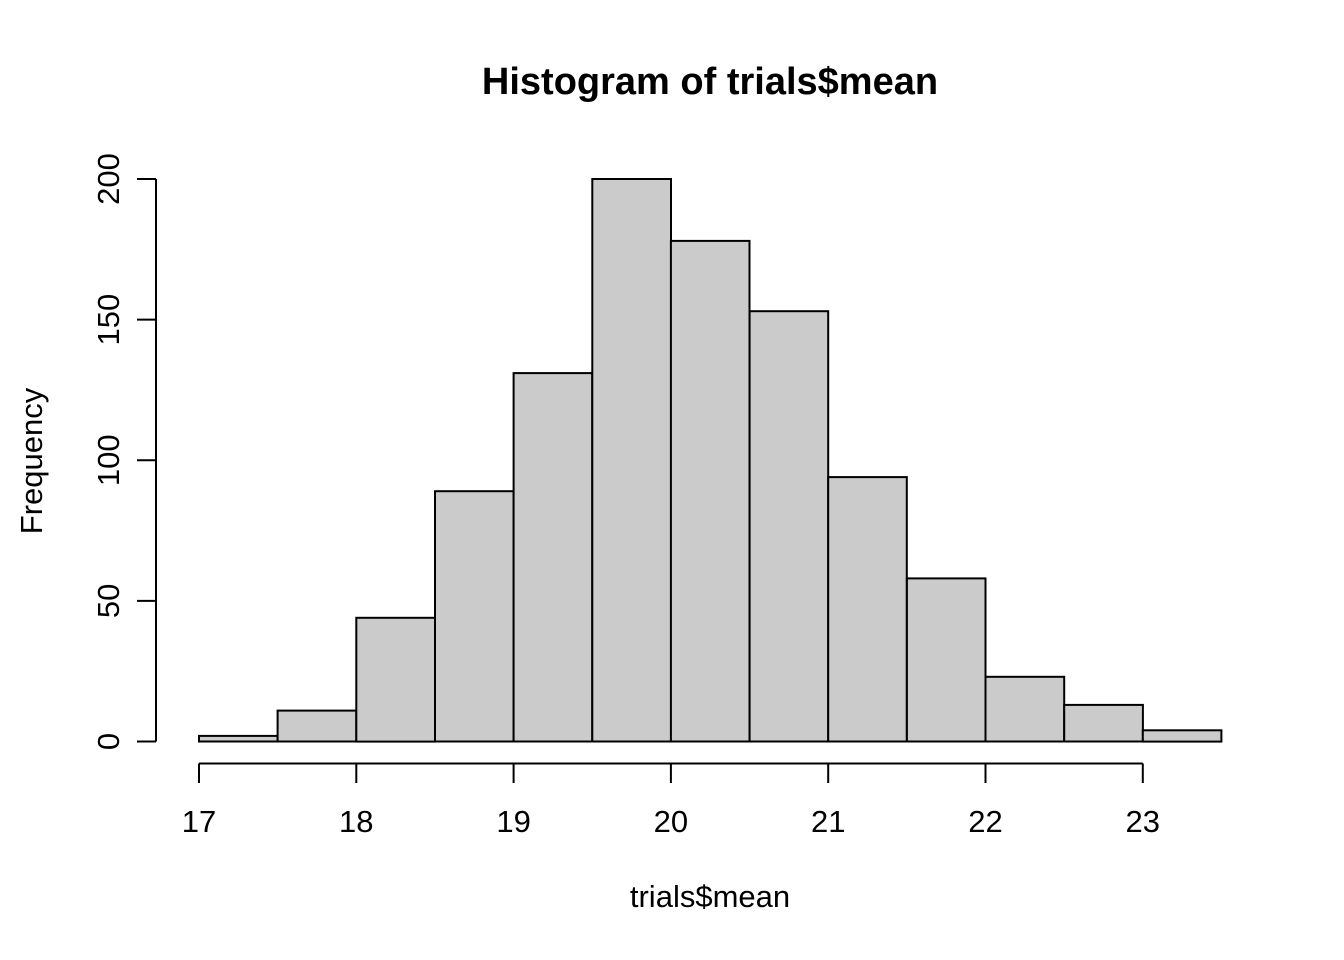  What do you see at coordinates (710, 896) in the screenshot?
I see `x-axis-label: trials$mean` at bounding box center [710, 896].